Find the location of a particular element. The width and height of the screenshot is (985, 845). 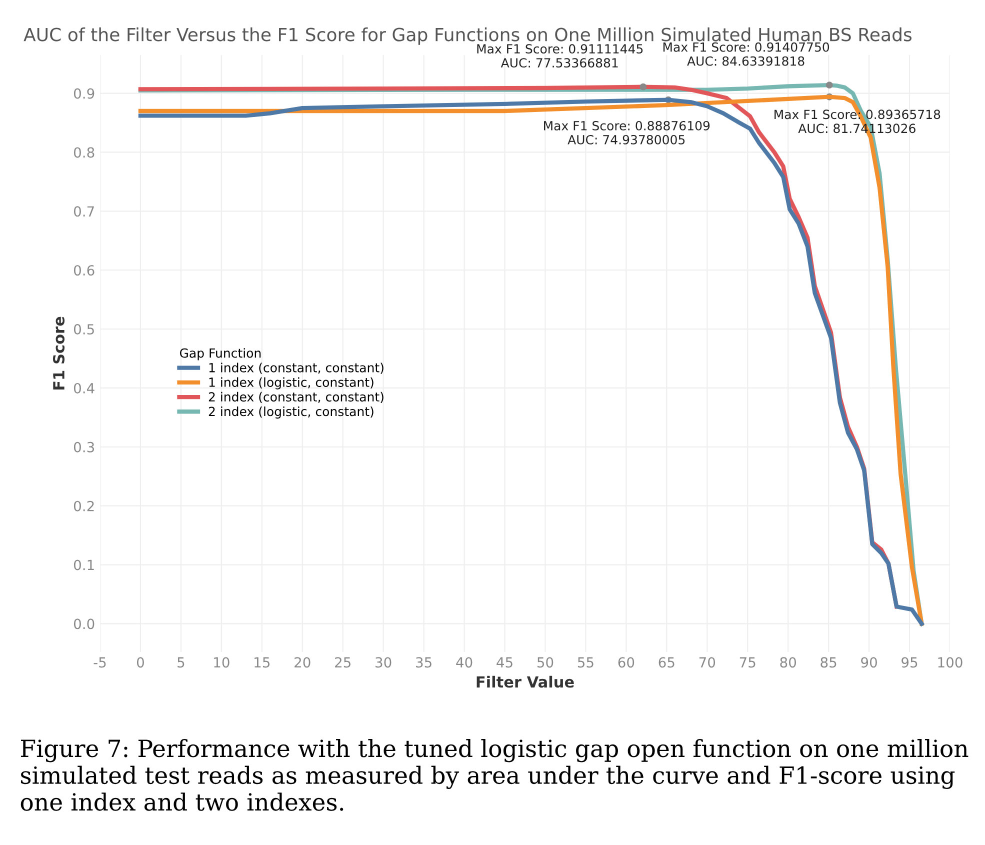

x-tick-label: 40 is located at coordinates (464, 662).